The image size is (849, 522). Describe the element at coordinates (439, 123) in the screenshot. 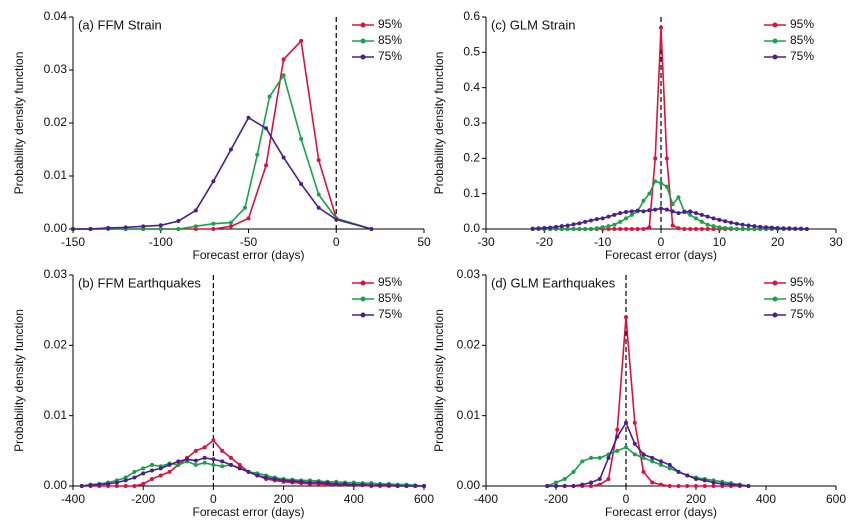

I see `y-axis-label: Probability density function` at that location.